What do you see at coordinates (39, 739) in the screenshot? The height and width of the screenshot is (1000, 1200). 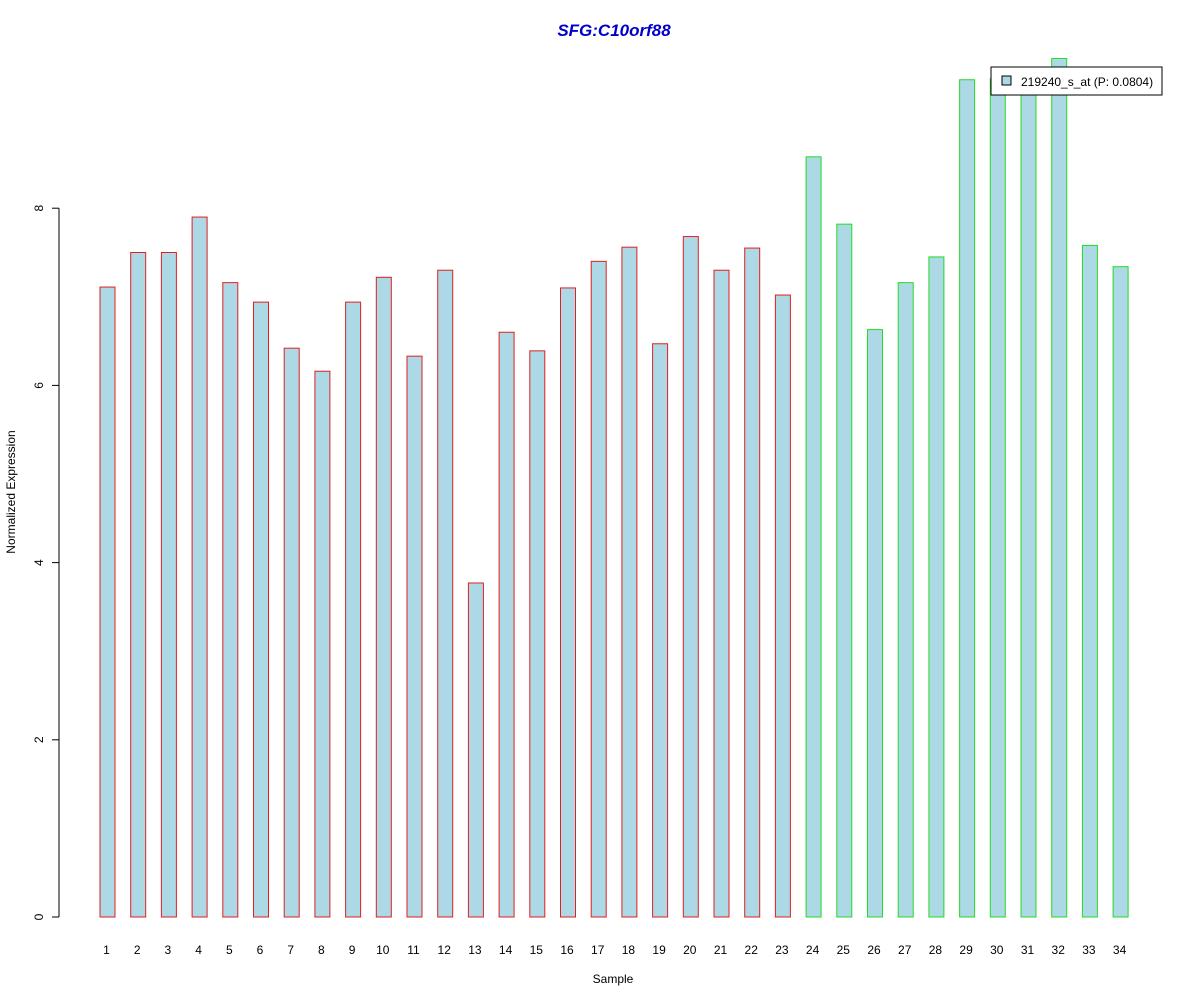 I see `y-tick-label: 2` at bounding box center [39, 739].